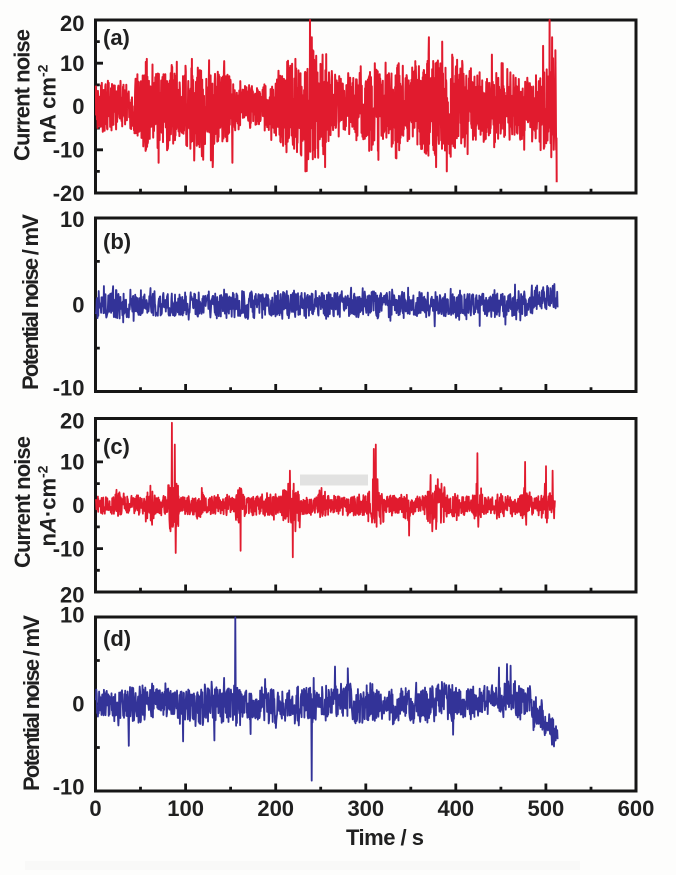 The image size is (676, 875). Describe the element at coordinates (48, 505) in the screenshot. I see `svg-text: nA·cm-2` at that location.